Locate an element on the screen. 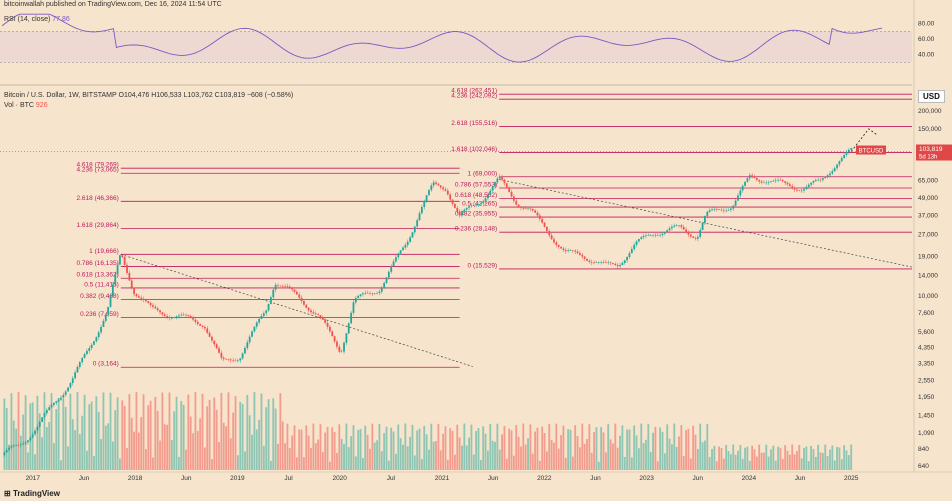 The width and height of the screenshot is (952, 501). y-axis-label: 65,000 is located at coordinates (928, 180).